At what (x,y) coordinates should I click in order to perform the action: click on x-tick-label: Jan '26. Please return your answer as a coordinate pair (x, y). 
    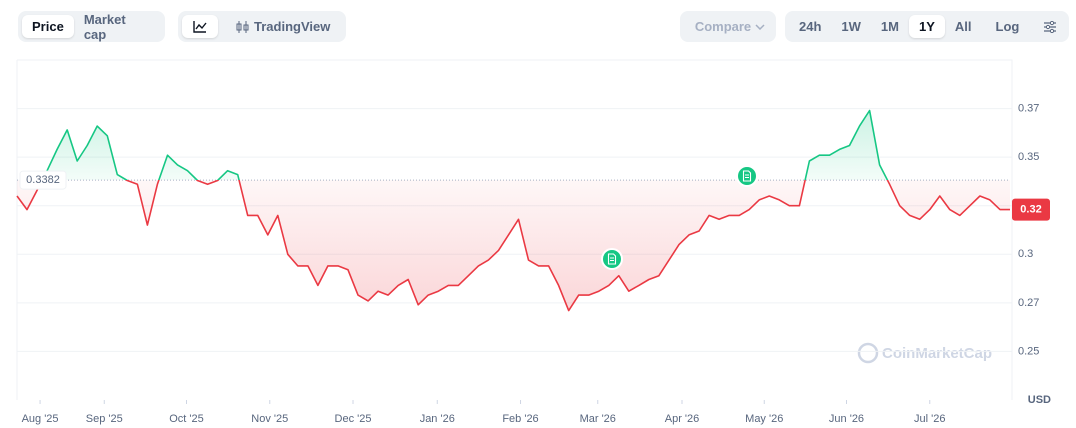
    Looking at the image, I should click on (437, 419).